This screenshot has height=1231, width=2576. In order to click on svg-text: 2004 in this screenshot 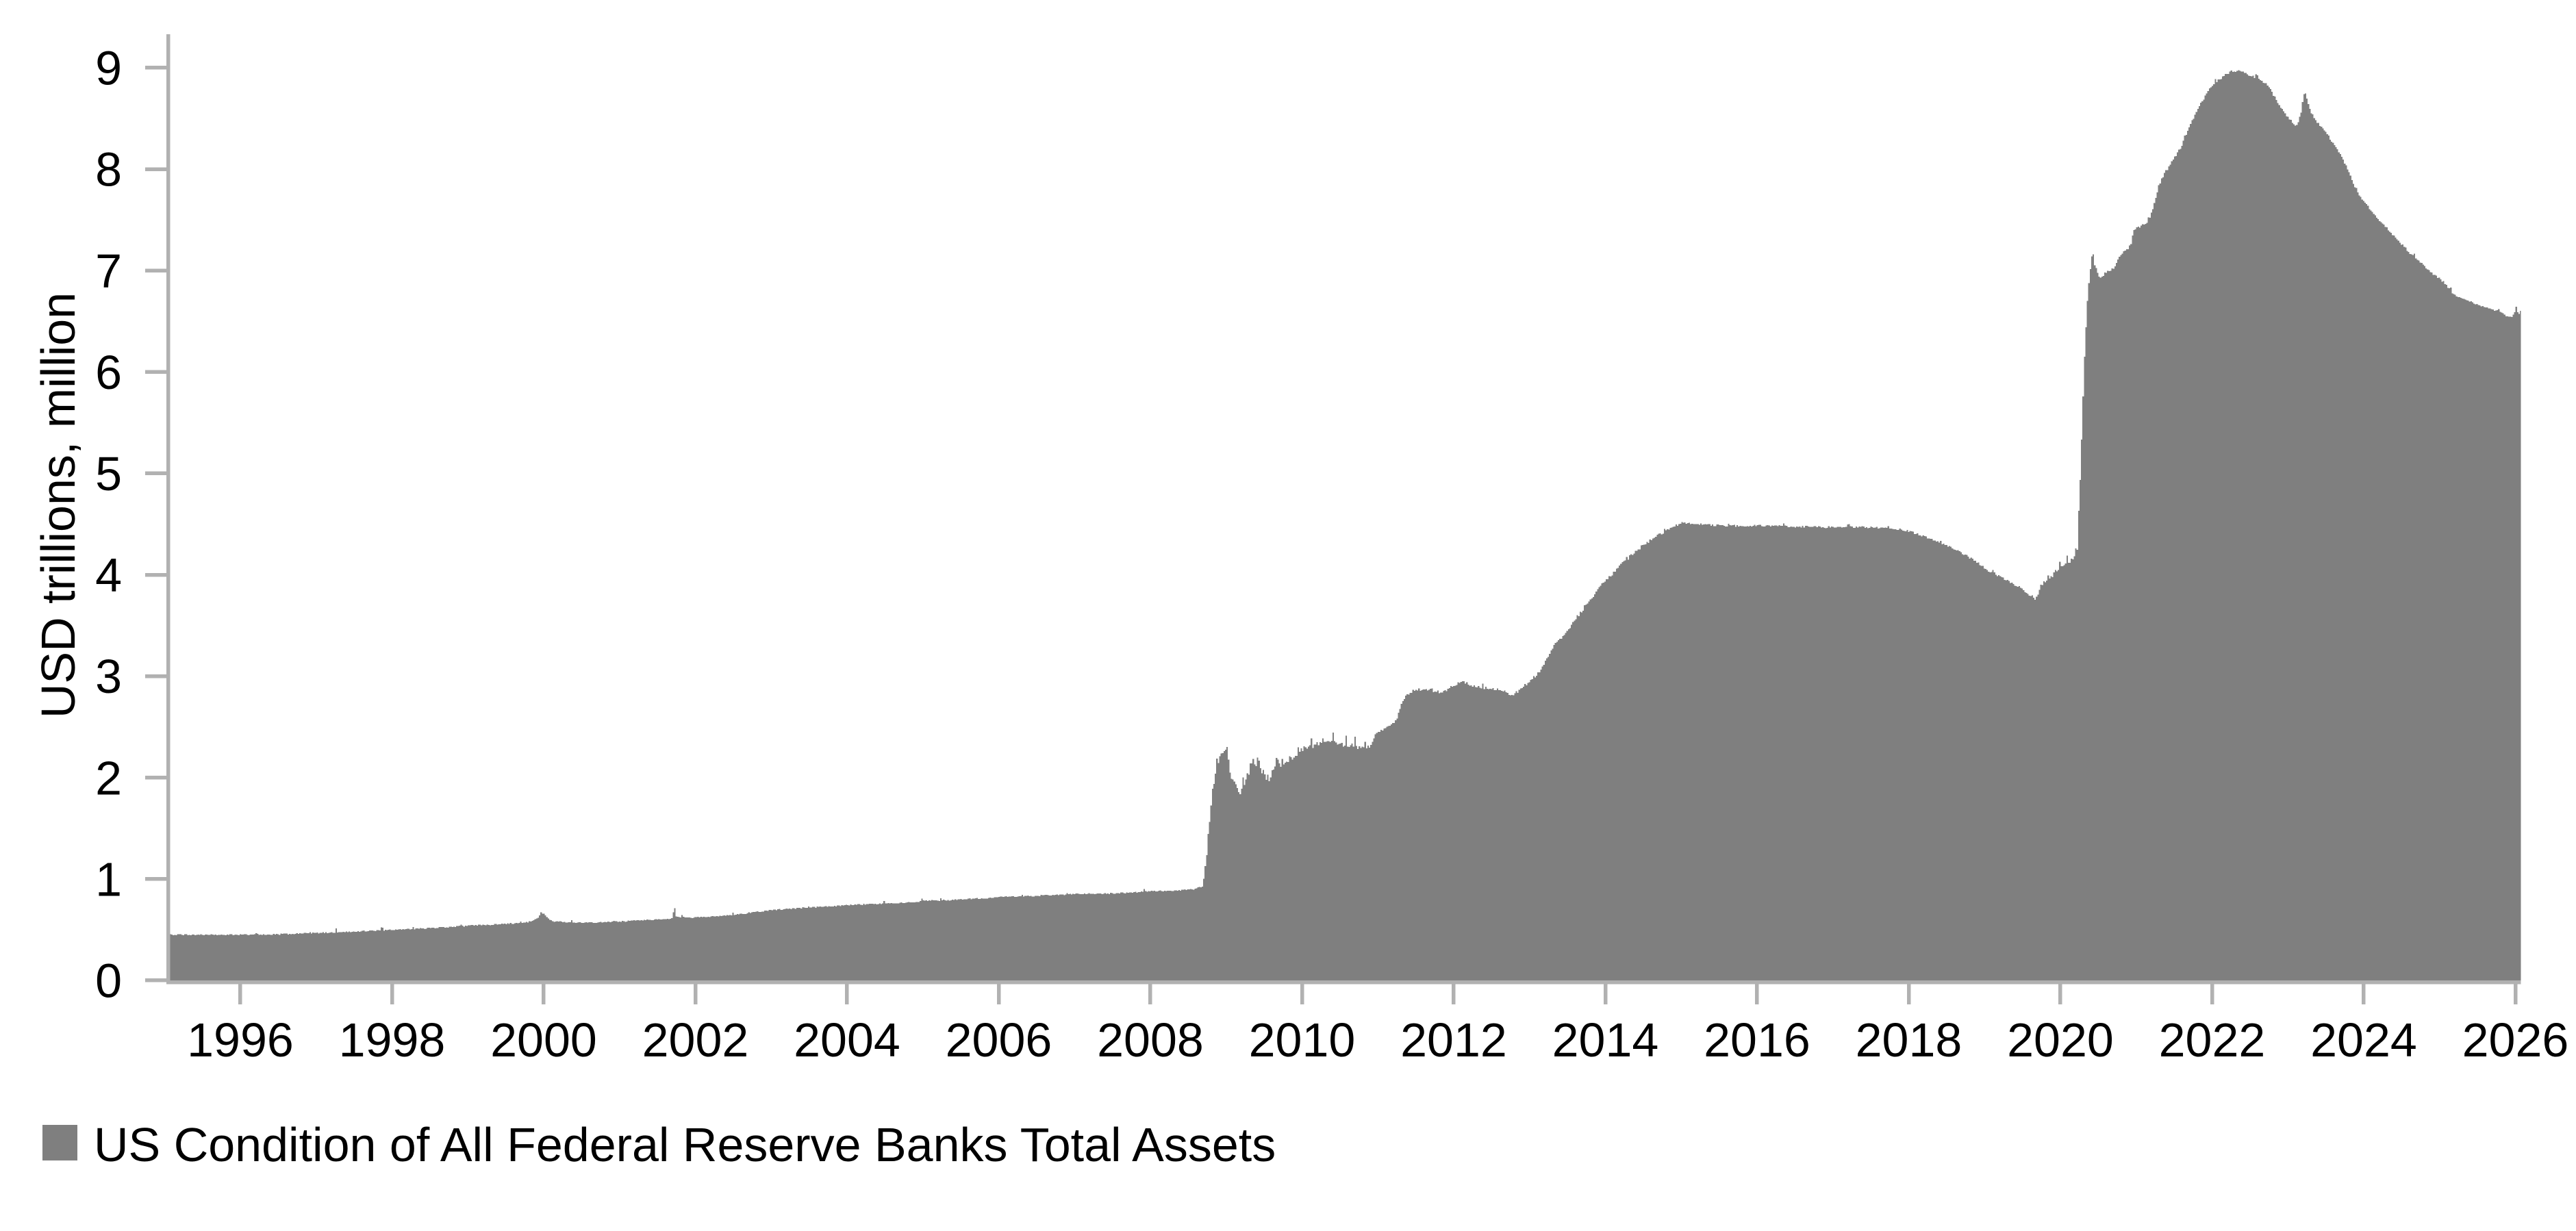, I will do `click(847, 1040)`.